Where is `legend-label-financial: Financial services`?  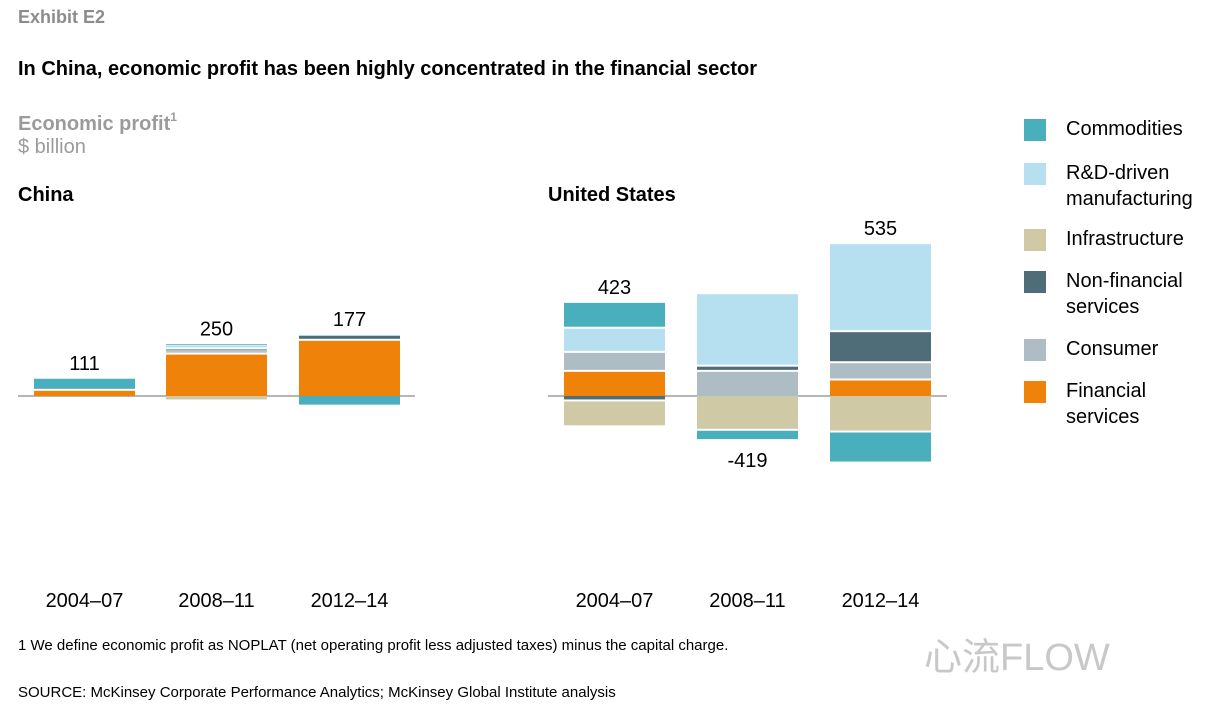 legend-label-financial: Financial services is located at coordinates (1106, 404).